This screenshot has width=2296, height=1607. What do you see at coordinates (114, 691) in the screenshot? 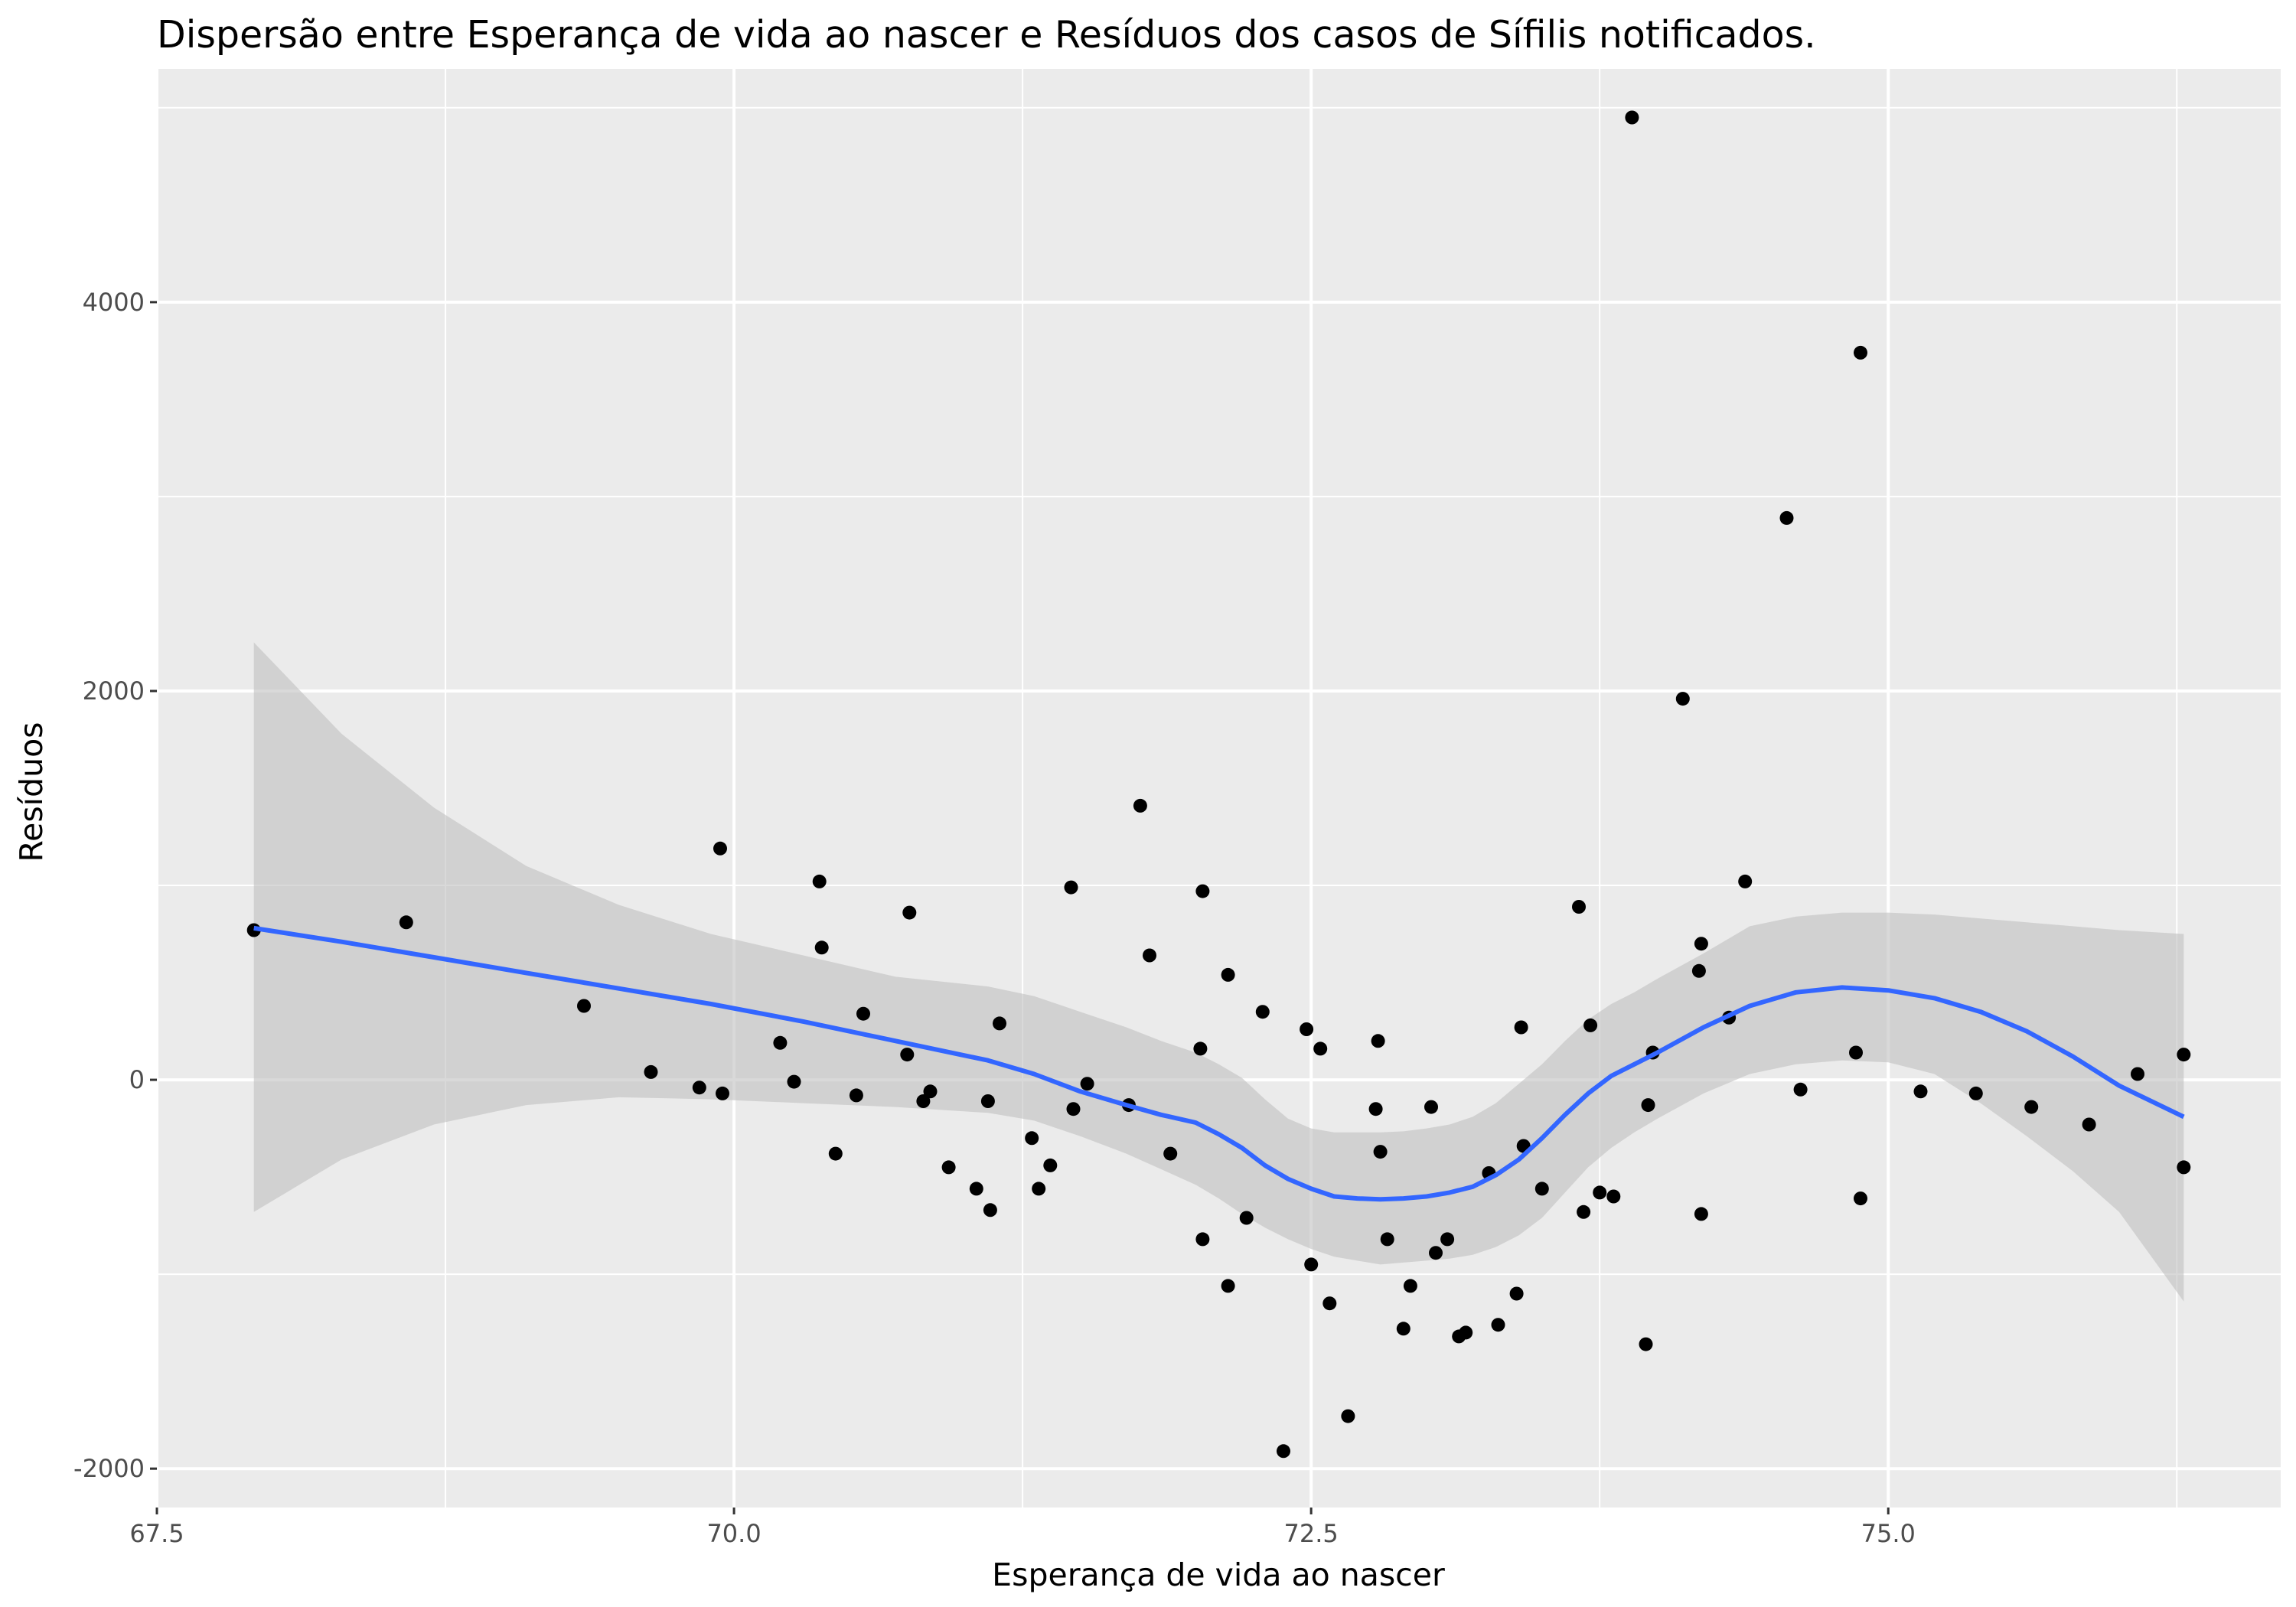
I see `y-tick-label: 2000` at bounding box center [114, 691].